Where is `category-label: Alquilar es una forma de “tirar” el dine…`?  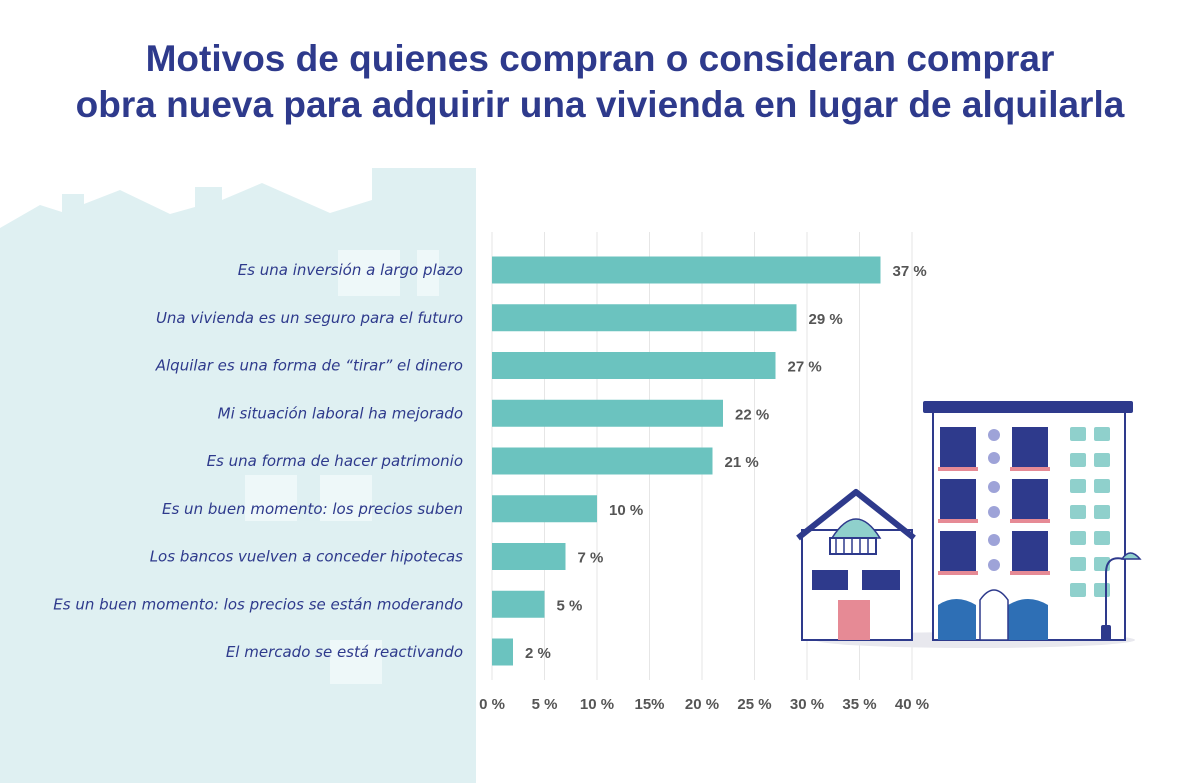
category-label: Alquilar es una forma de “tirar” el dine… is located at coordinates (309, 366).